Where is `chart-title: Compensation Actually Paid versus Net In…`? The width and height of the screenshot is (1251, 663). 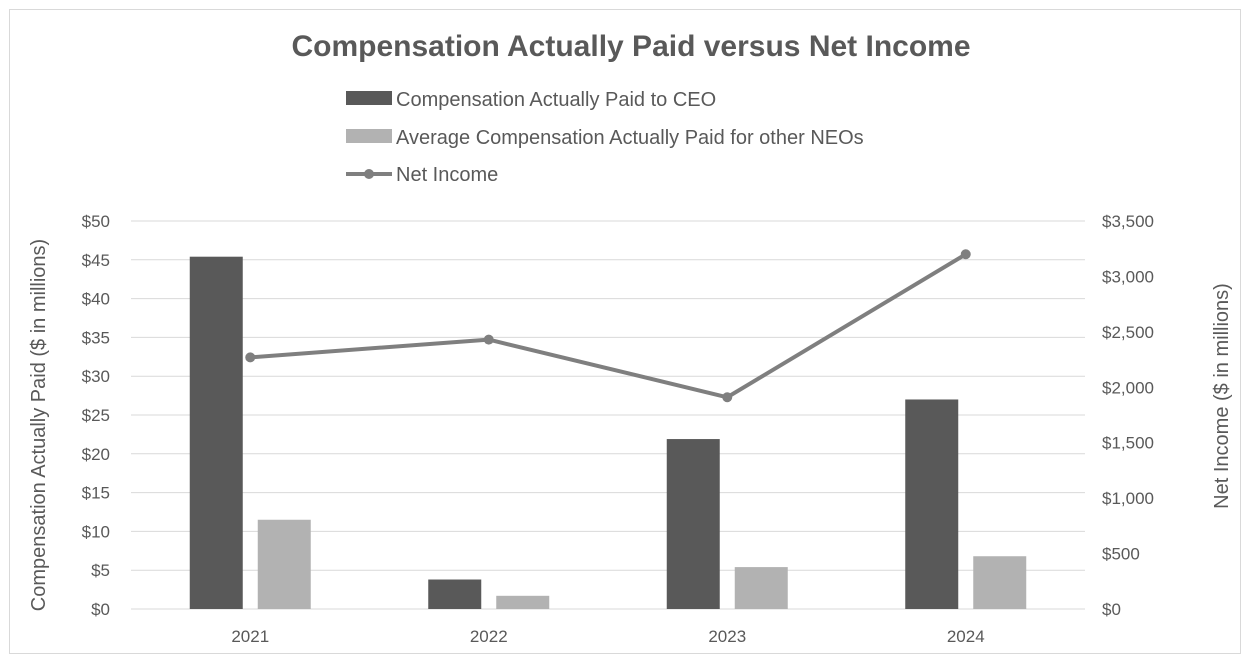 chart-title: Compensation Actually Paid versus Net In… is located at coordinates (630, 46).